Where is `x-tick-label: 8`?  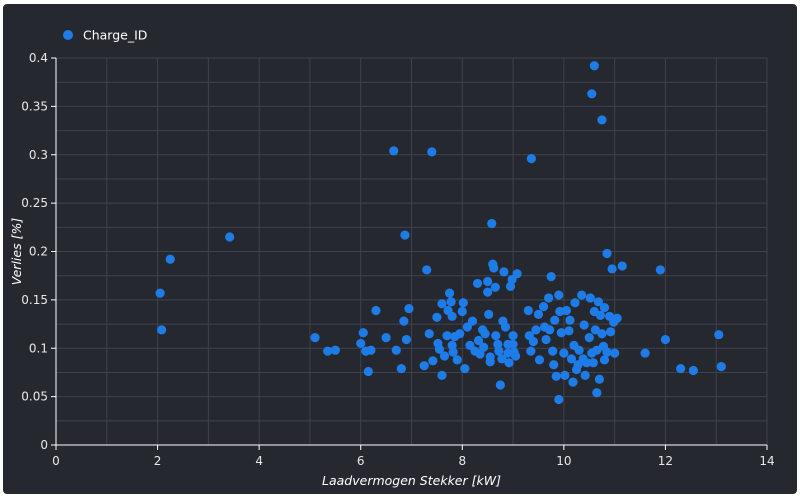
x-tick-label: 8 is located at coordinates (462, 461).